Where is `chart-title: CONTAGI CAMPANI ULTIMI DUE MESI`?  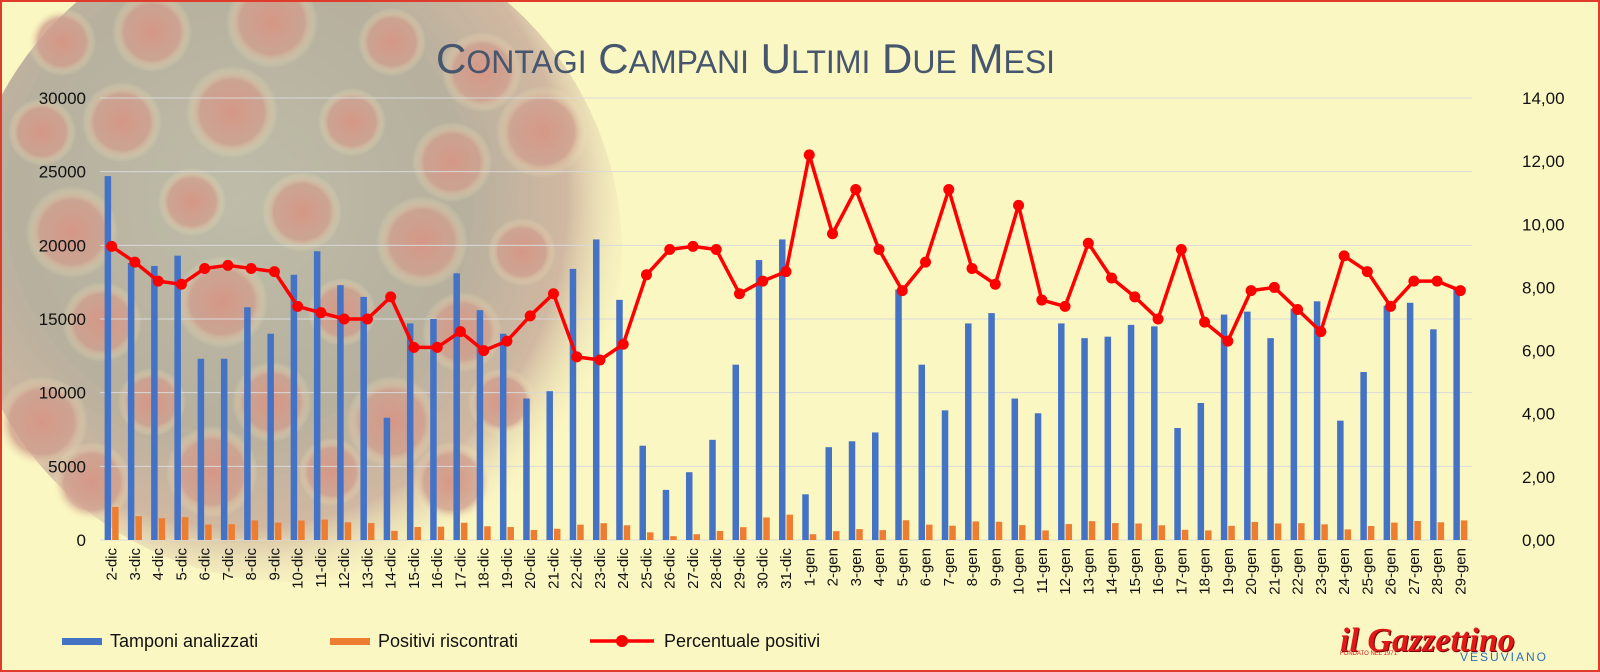 chart-title: CONTAGI CAMPANI ULTIMI DUE MESI is located at coordinates (745, 58).